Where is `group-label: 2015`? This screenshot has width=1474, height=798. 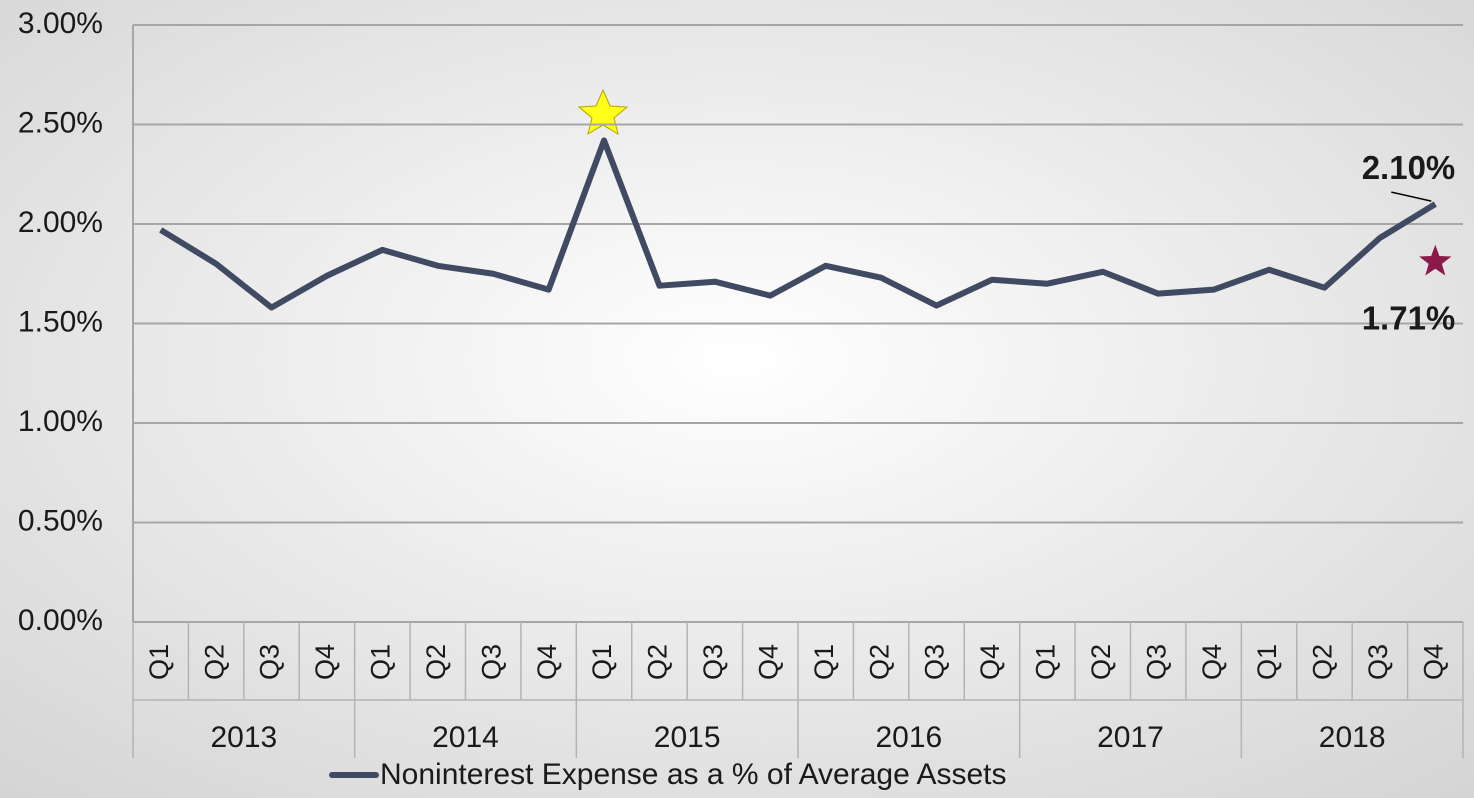 group-label: 2015 is located at coordinates (687, 737).